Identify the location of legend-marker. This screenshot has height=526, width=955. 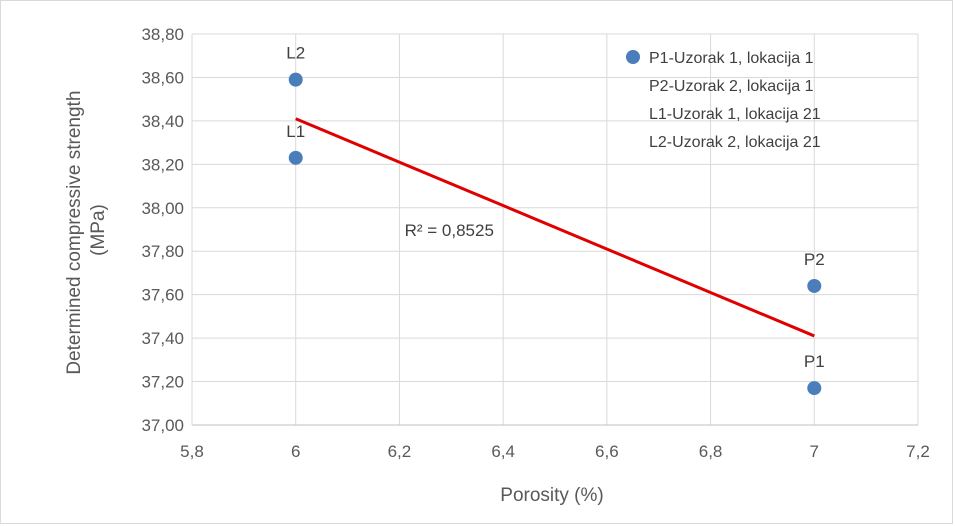
(633, 57).